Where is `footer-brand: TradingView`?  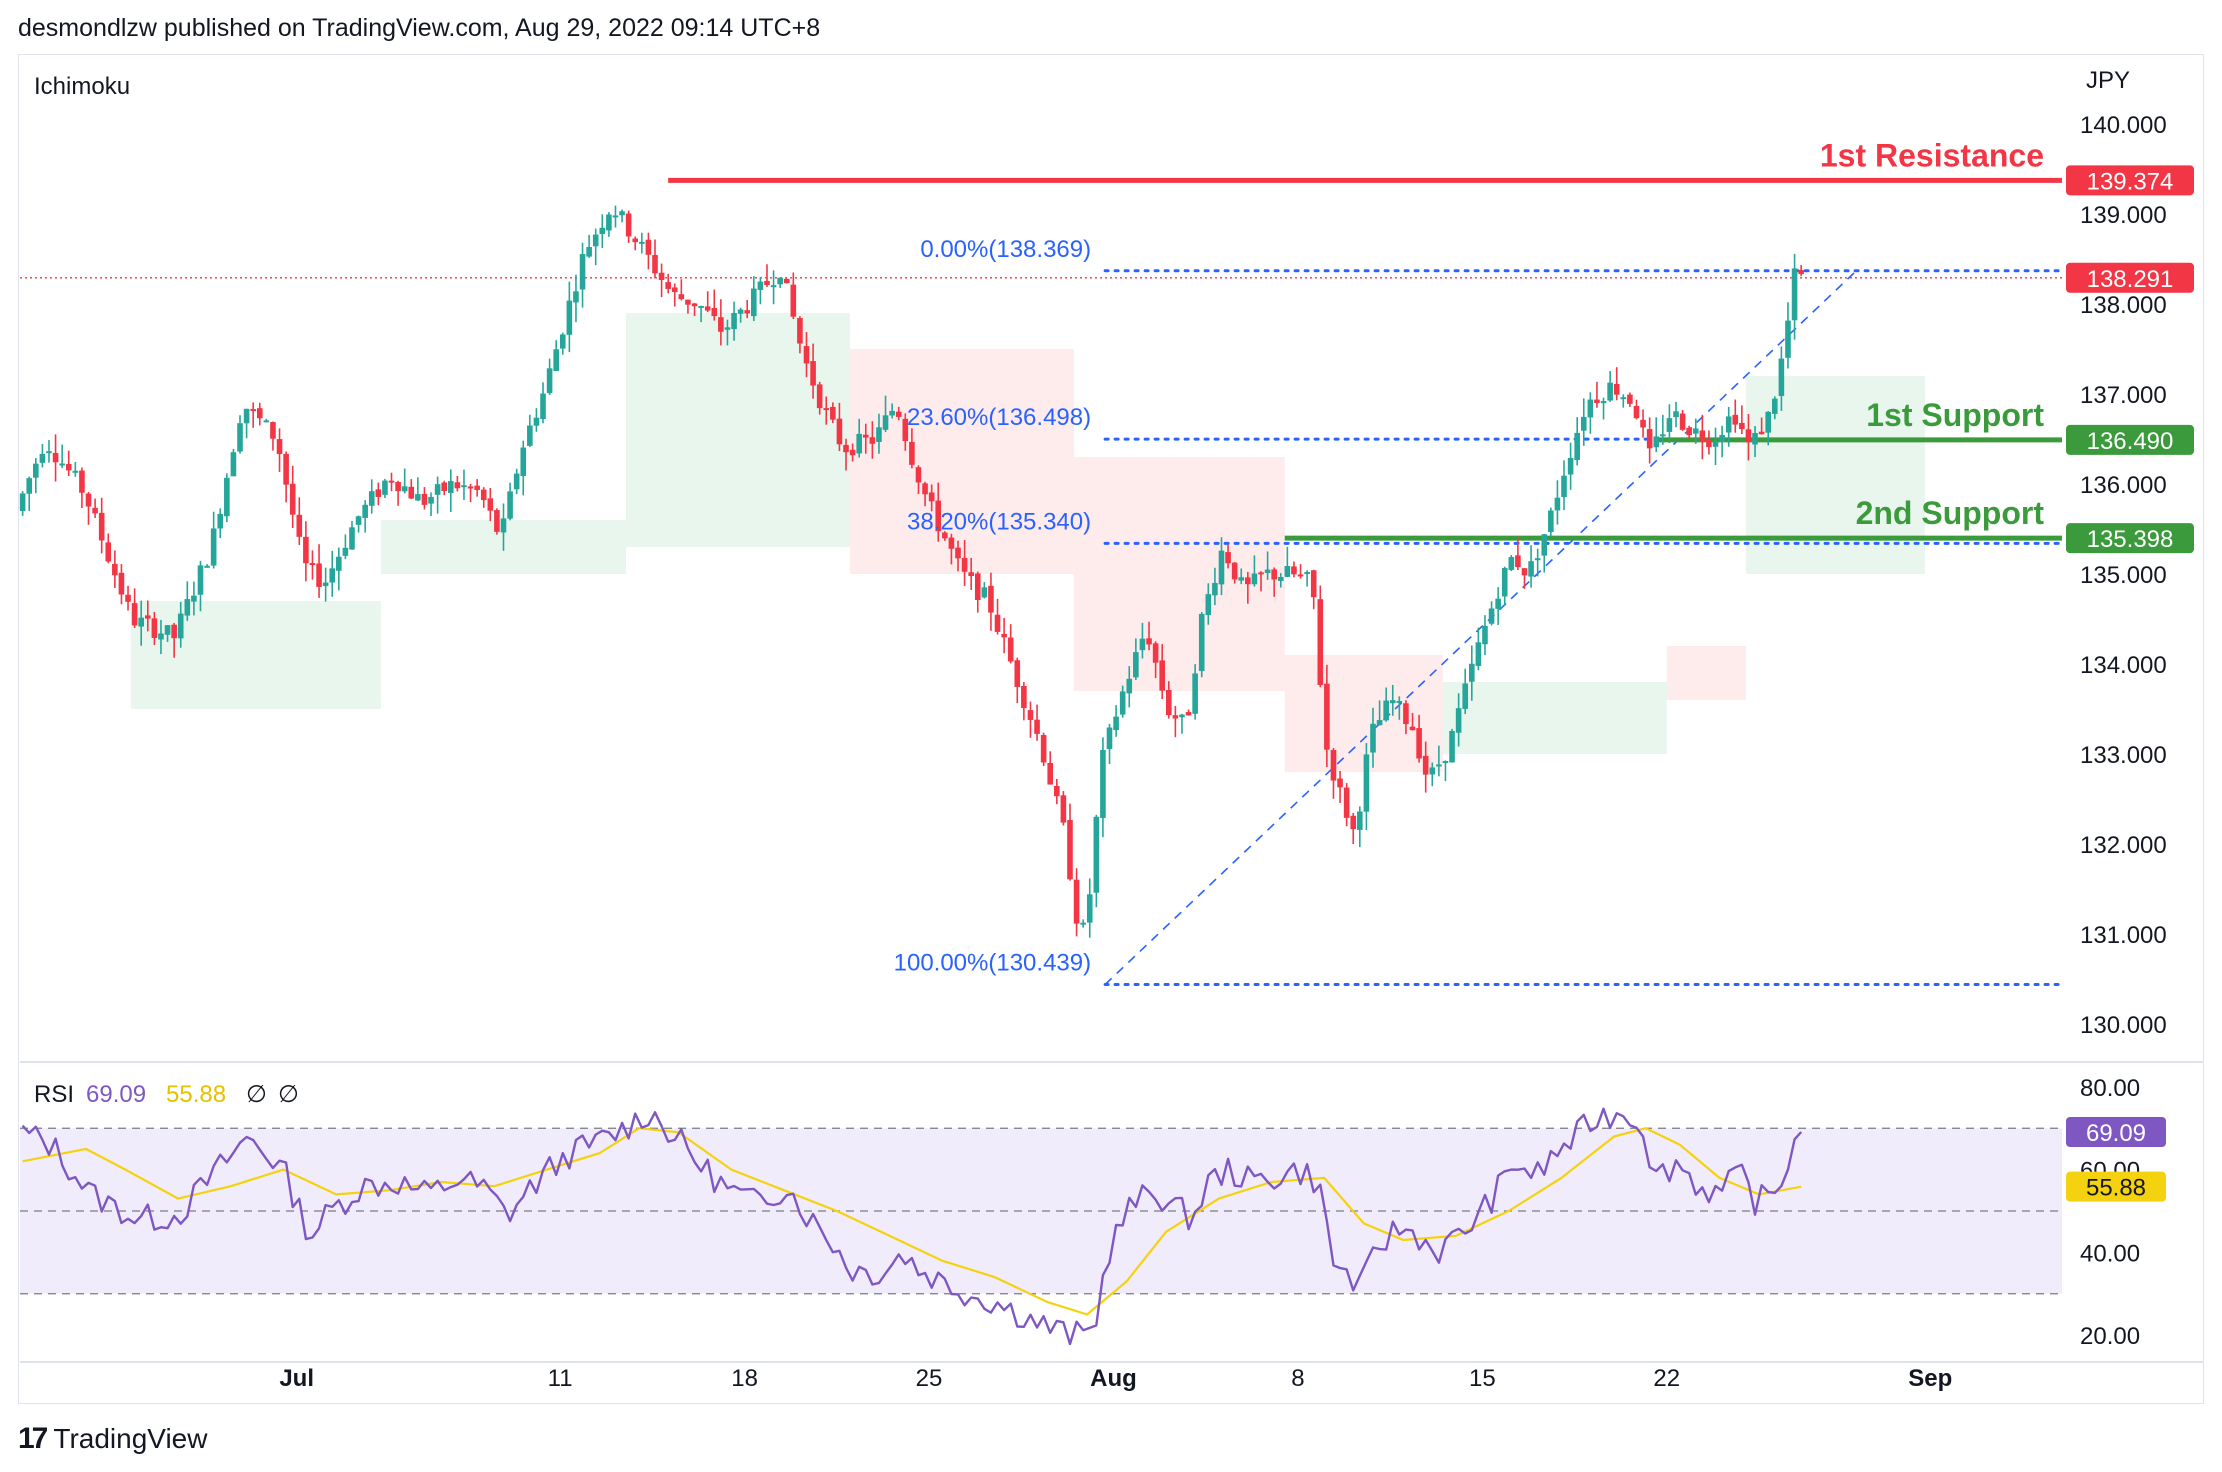
footer-brand: TradingView is located at coordinates (130, 1438).